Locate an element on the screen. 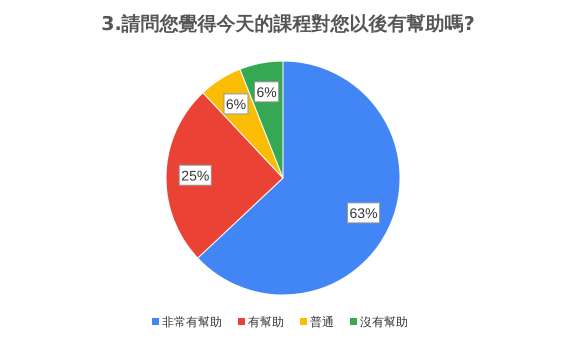 The height and width of the screenshot is (341, 576). data-label: 63% is located at coordinates (364, 212).